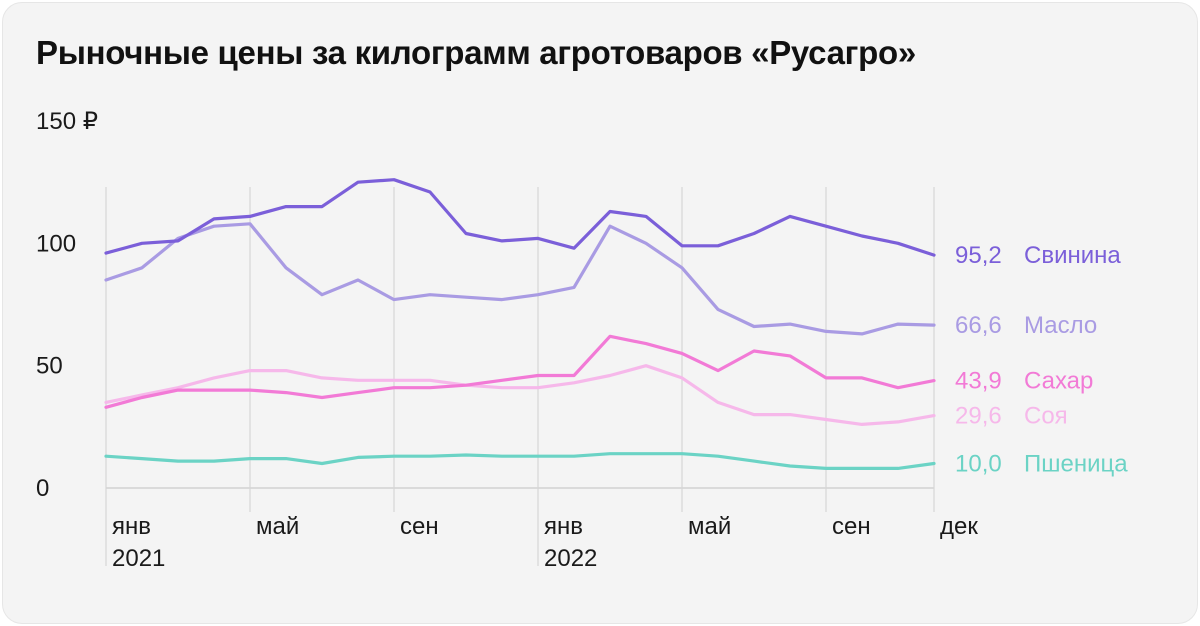 Image resolution: width=1200 pixels, height=626 pixels. I want to click on series-name-label: Свинина, so click(1072, 255).